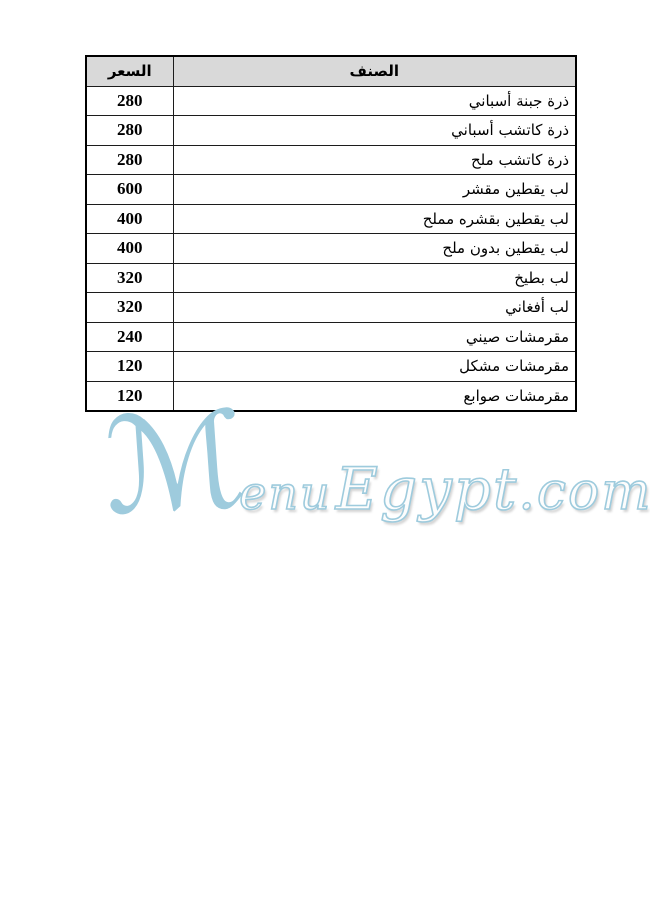 The image size is (650, 920). I want to click on table-row: 120 مقرمشات مشكل, so click(331, 366).